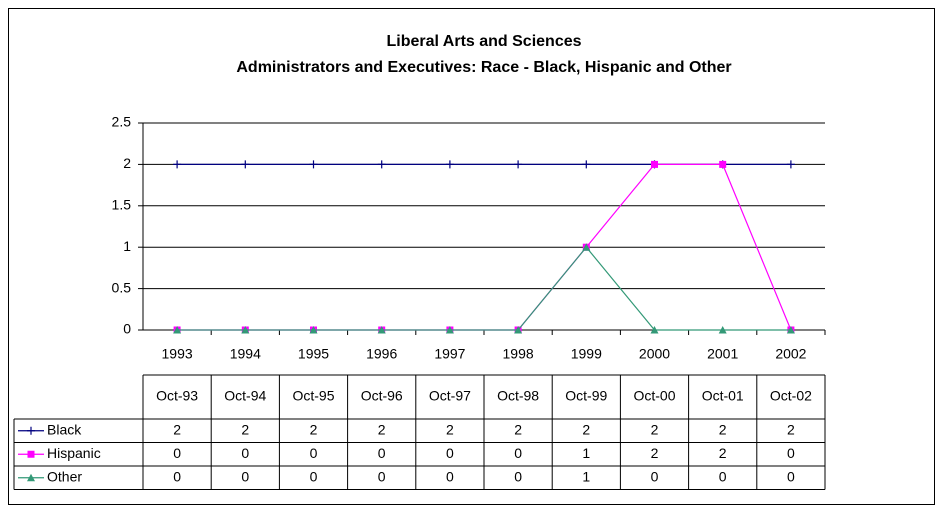  What do you see at coordinates (313, 354) in the screenshot?
I see `x-tick-label: 1995` at bounding box center [313, 354].